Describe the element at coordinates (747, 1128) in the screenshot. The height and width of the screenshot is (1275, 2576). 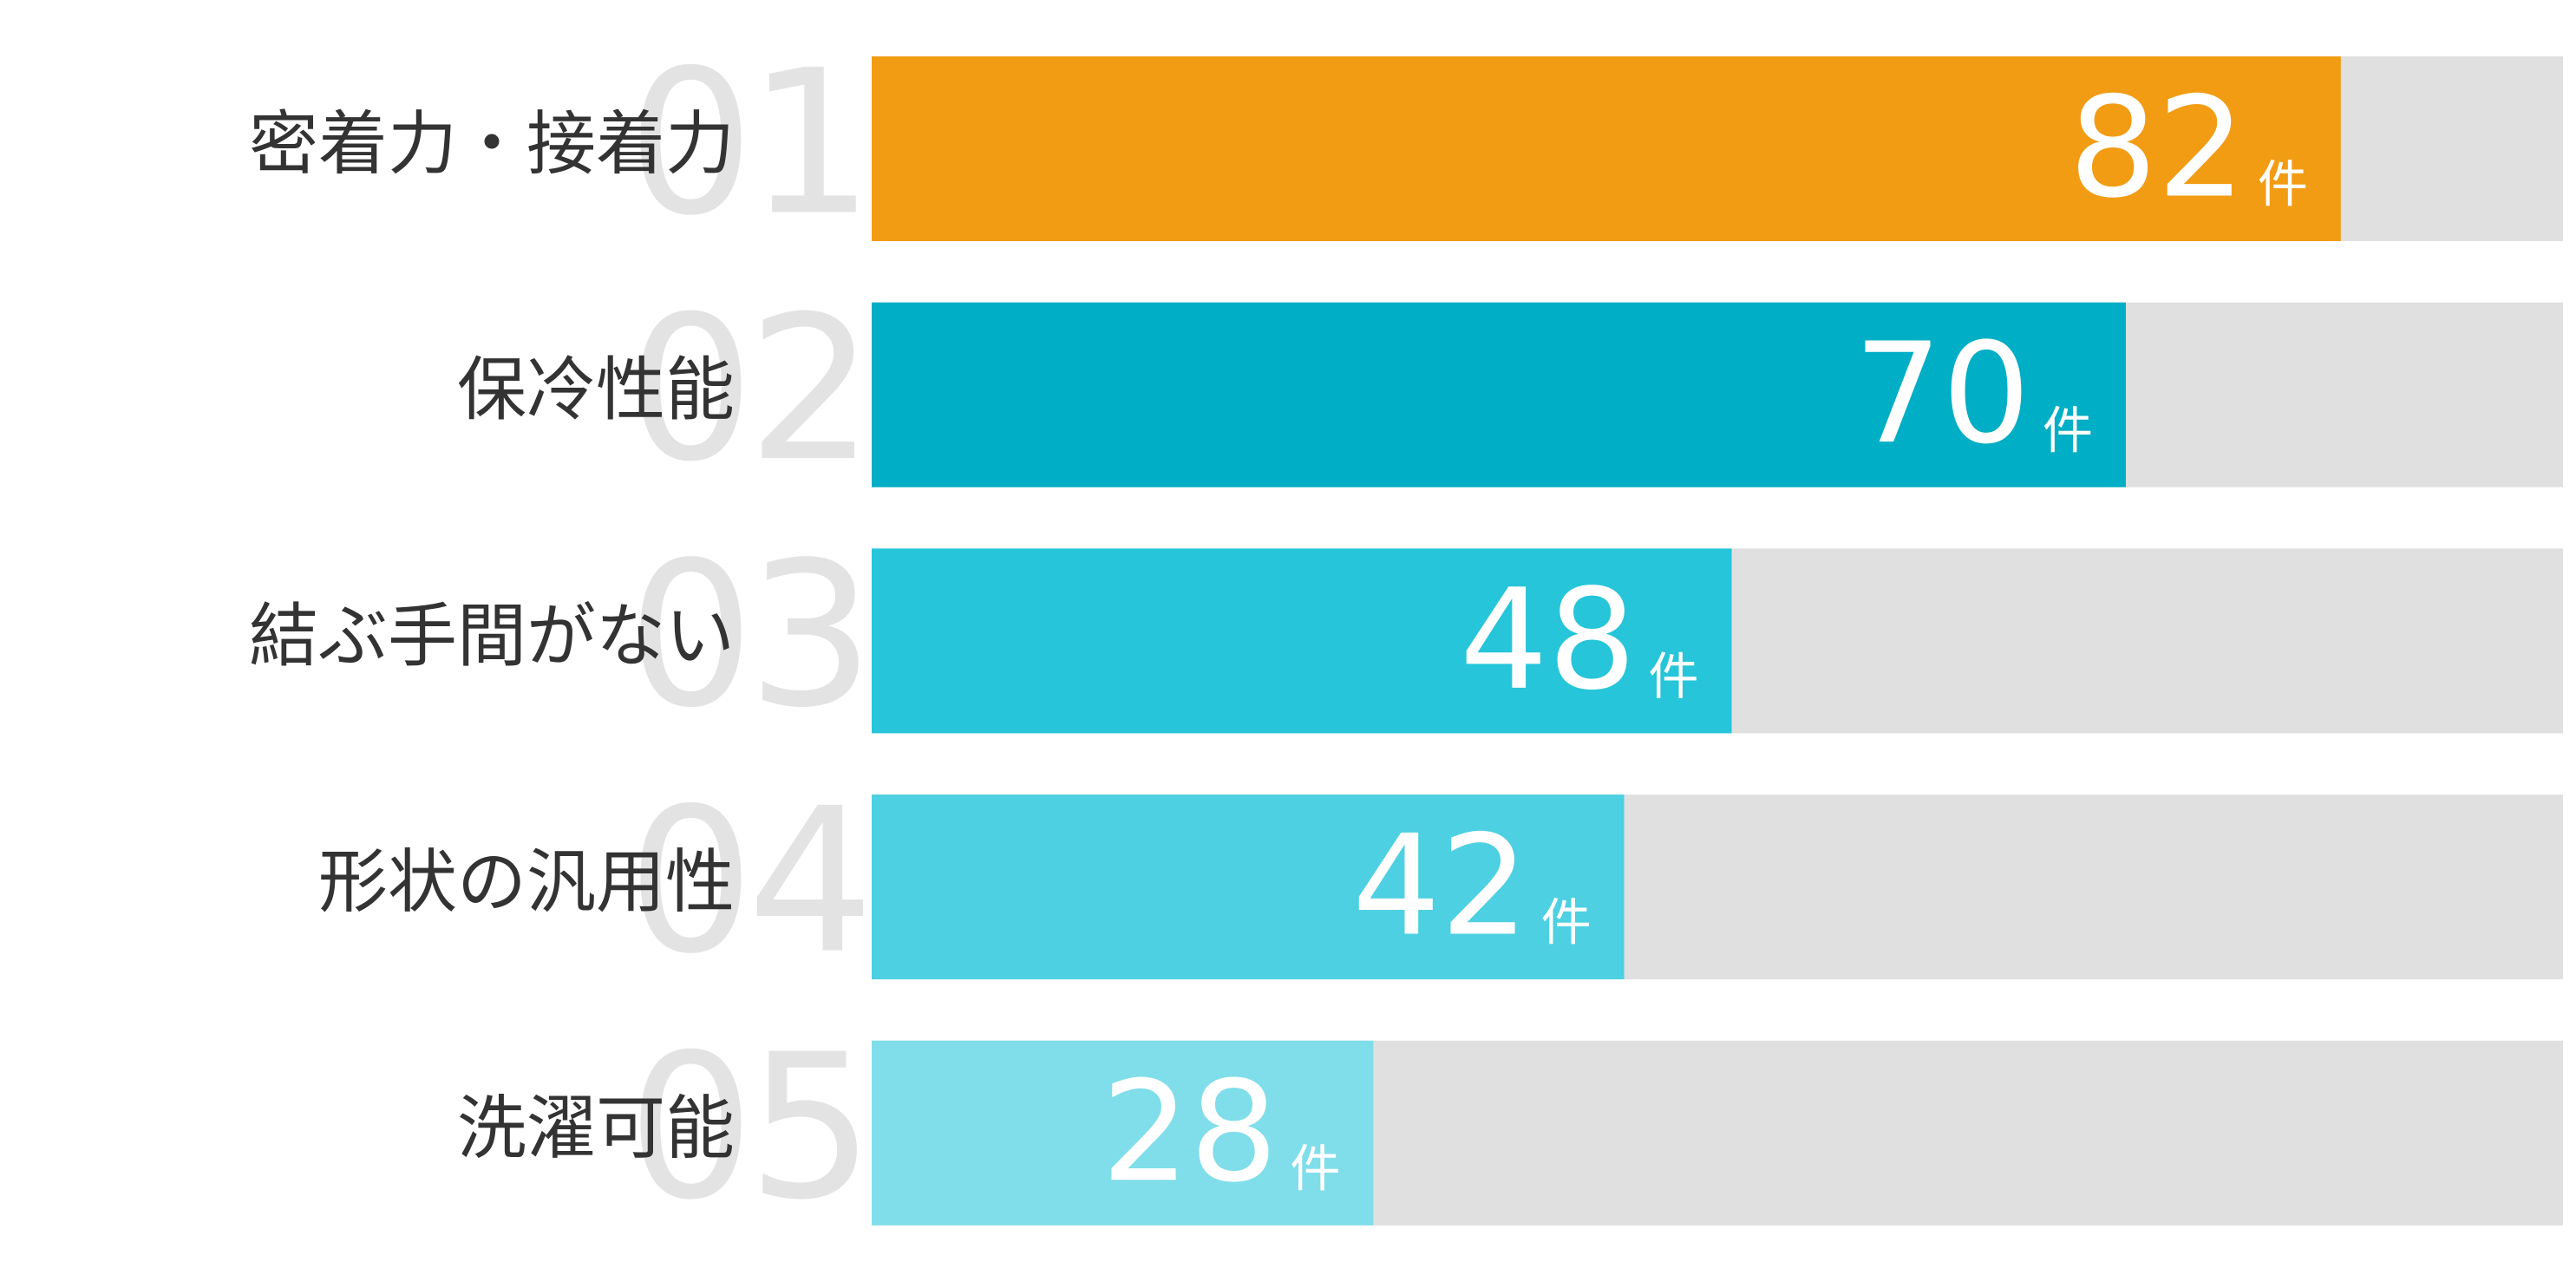
I see `rank-number: 05` at that location.